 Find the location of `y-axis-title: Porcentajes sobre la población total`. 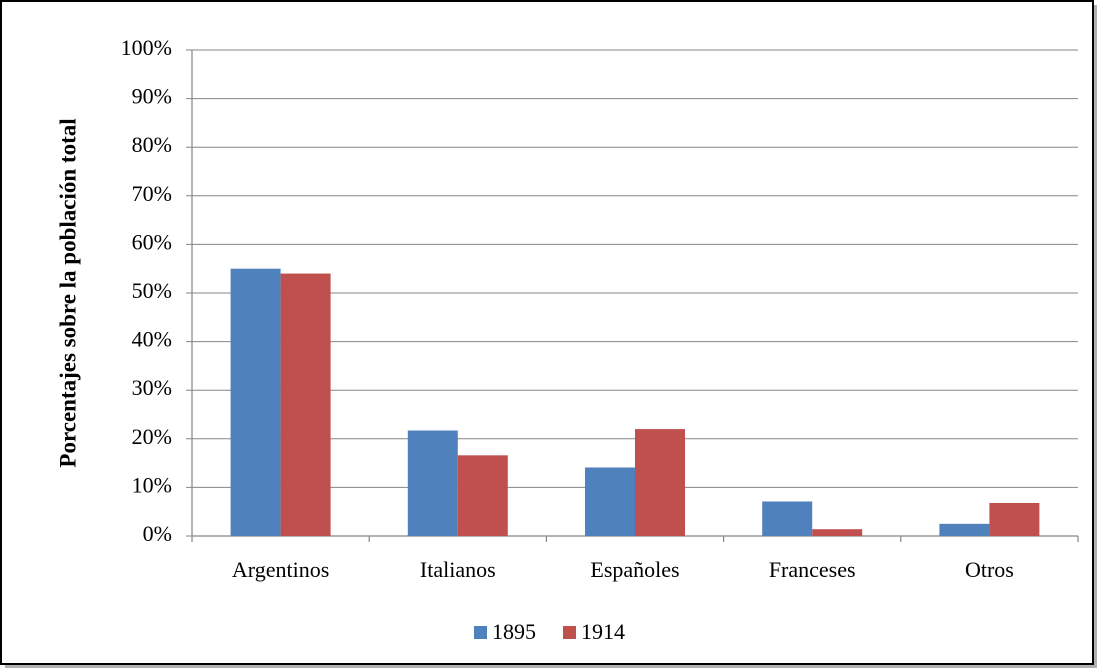

y-axis-title: Porcentajes sobre la población total is located at coordinates (67, 292).